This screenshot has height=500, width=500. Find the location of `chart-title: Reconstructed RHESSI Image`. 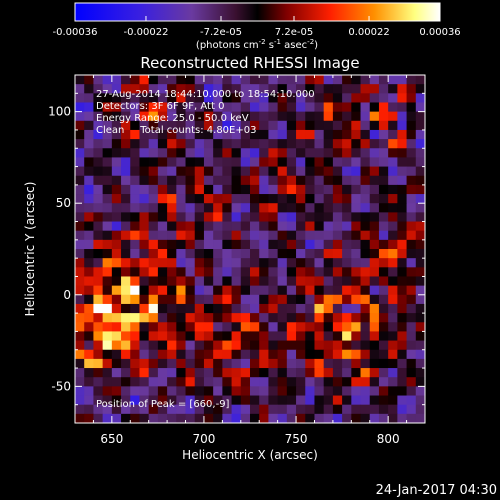

chart-title: Reconstructed RHESSI Image is located at coordinates (249, 63).